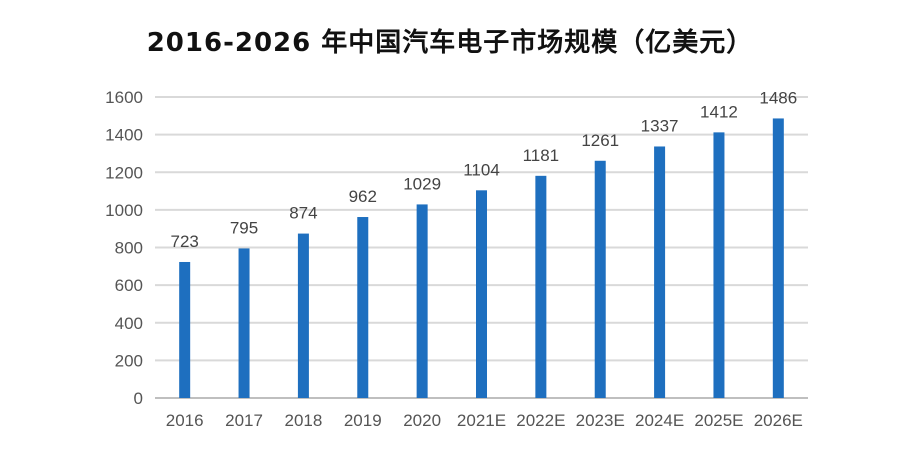 Image resolution: width=900 pixels, height=450 pixels. I want to click on x-tick-label: 2024E, so click(659, 420).